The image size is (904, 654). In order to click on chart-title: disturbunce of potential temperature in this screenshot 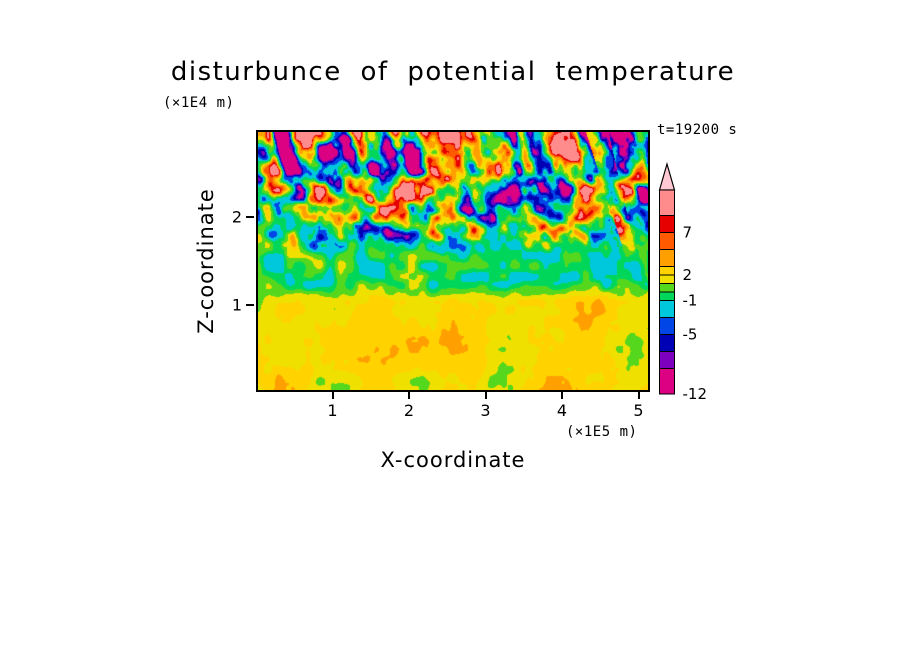, I will do `click(453, 72)`.